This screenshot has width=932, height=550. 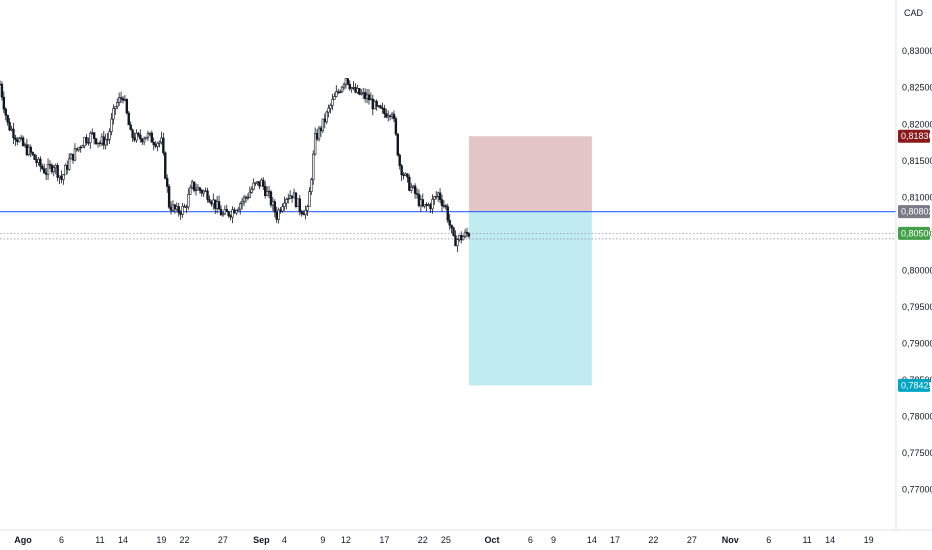 I want to click on price-tag: 0,78425, so click(x=915, y=385).